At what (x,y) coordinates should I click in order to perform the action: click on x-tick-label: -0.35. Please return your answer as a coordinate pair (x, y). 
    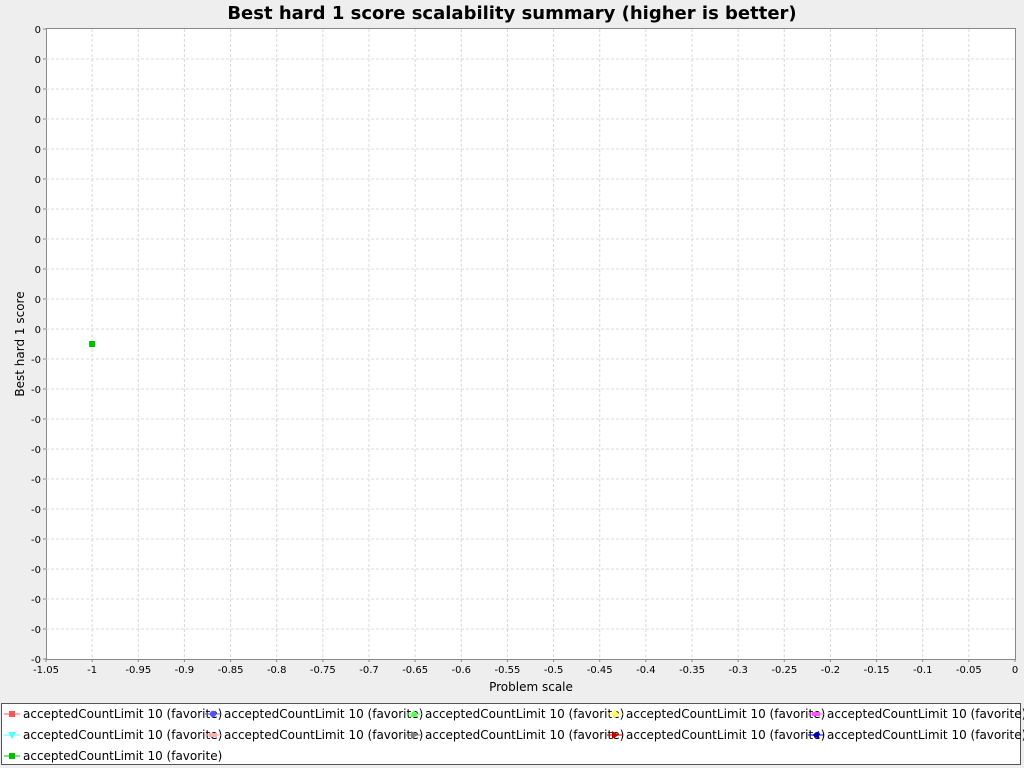
    Looking at the image, I should click on (692, 670).